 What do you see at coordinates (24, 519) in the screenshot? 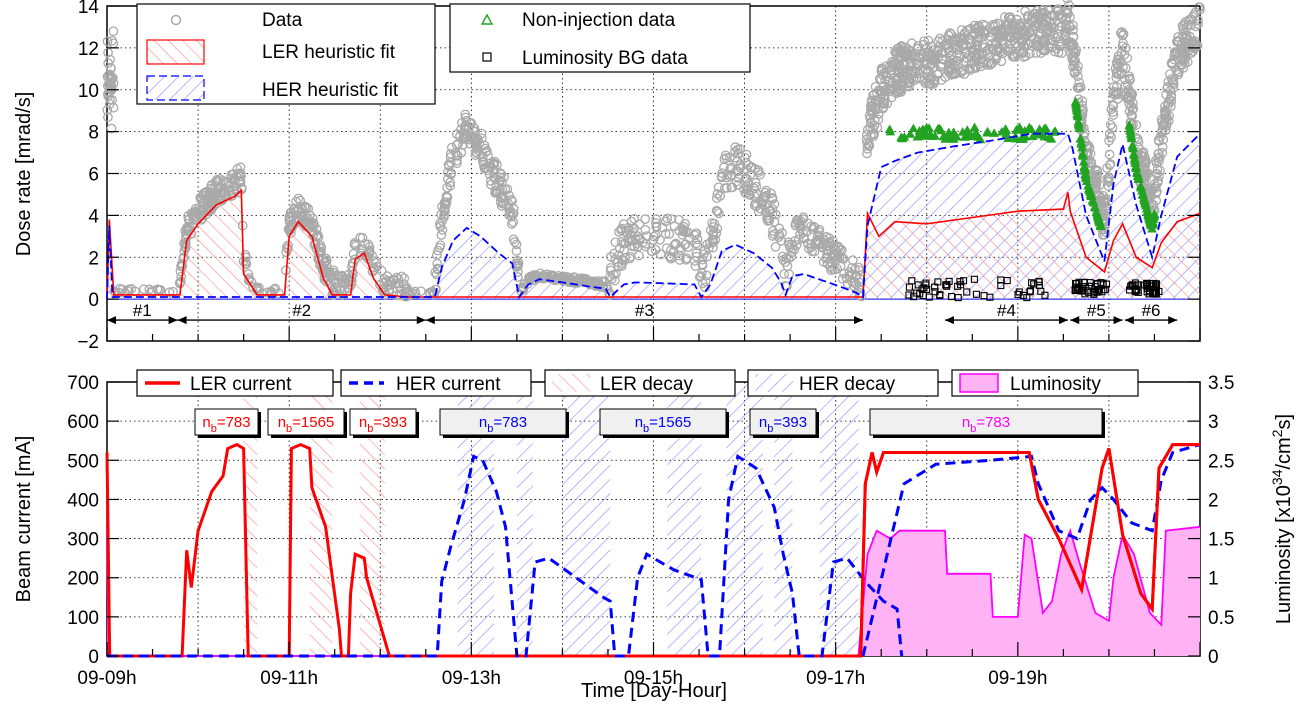
I see `bottom-y-axis-title: Beam current [mA]` at bounding box center [24, 519].